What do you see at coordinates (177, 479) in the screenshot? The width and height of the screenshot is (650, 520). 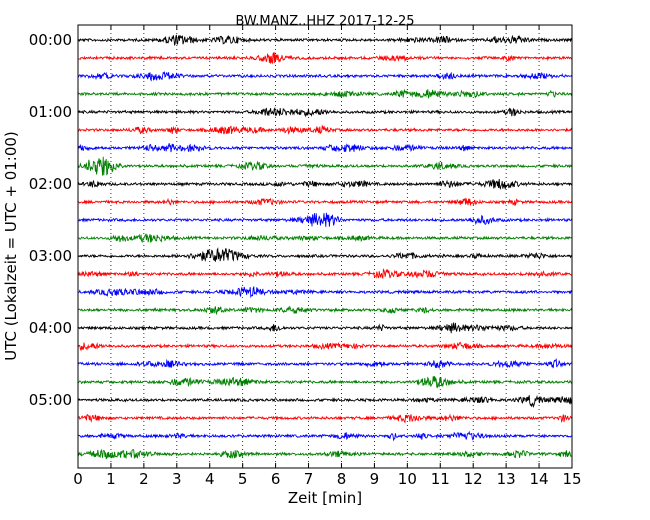 I see `x-tick-label-3: 3` at bounding box center [177, 479].